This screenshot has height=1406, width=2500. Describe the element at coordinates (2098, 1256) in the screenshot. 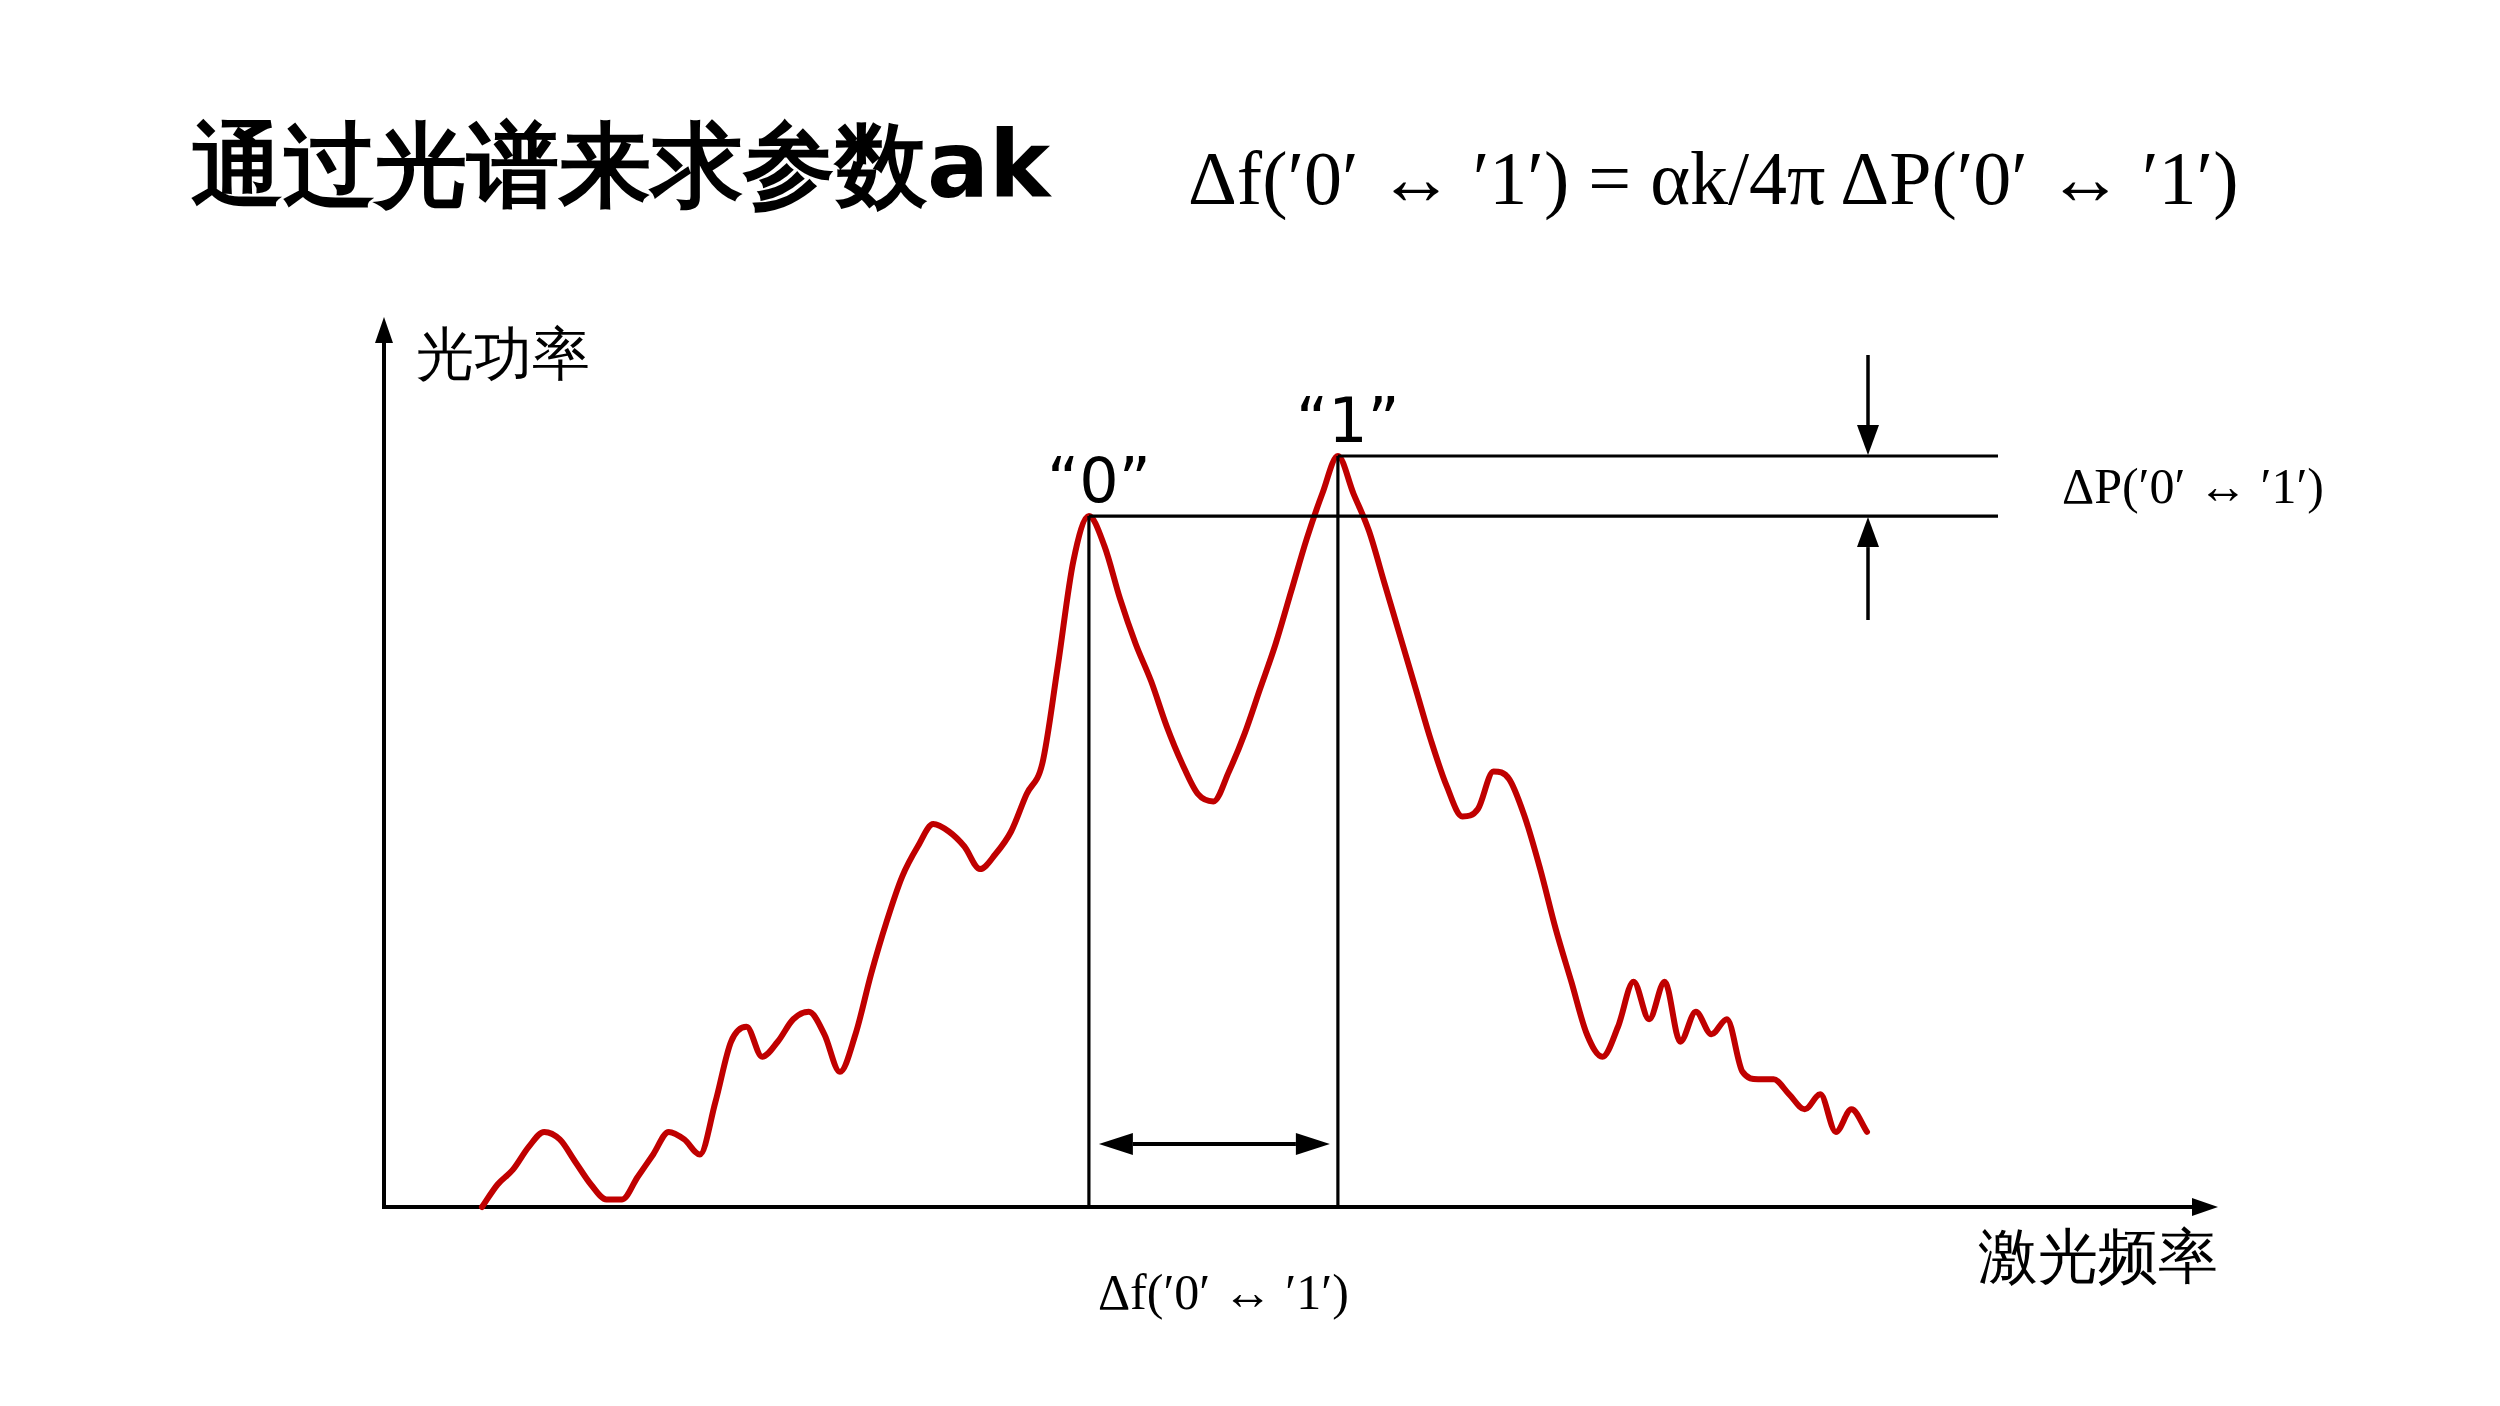

I see `x-axis-title: 激光频率` at that location.